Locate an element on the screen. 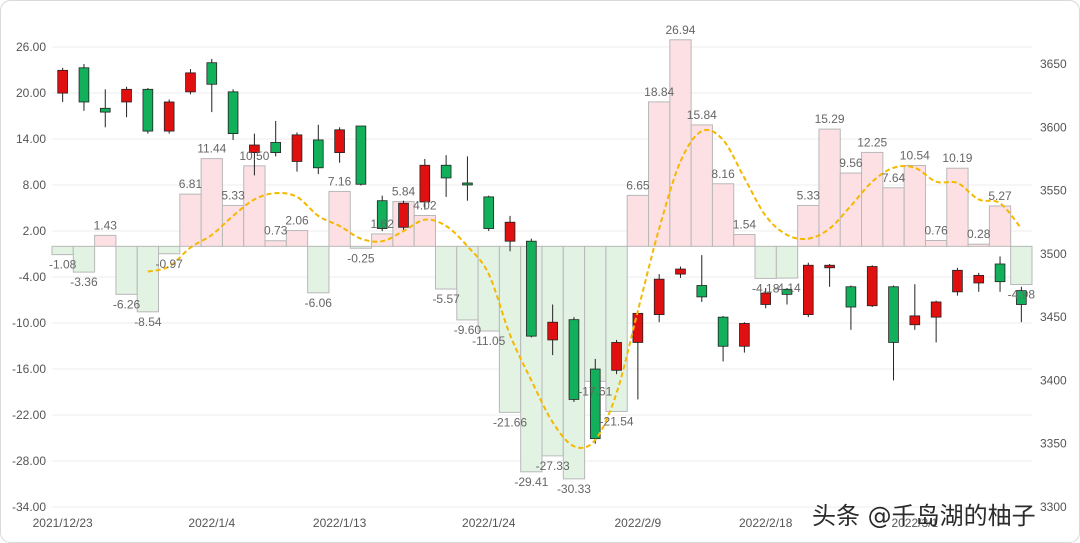 Image resolution: width=1080 pixels, height=543 pixels. right-tick-label: 3450 is located at coordinates (1053, 317).